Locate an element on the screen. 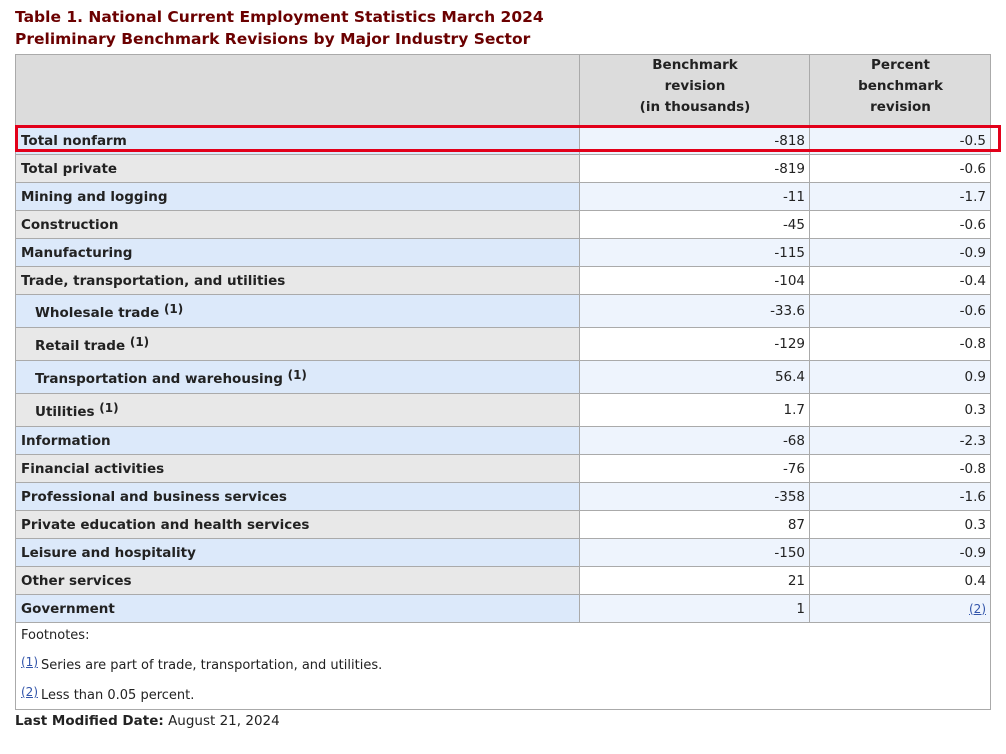 This screenshot has width=1006, height=754. row-label: Government is located at coordinates (297, 608).